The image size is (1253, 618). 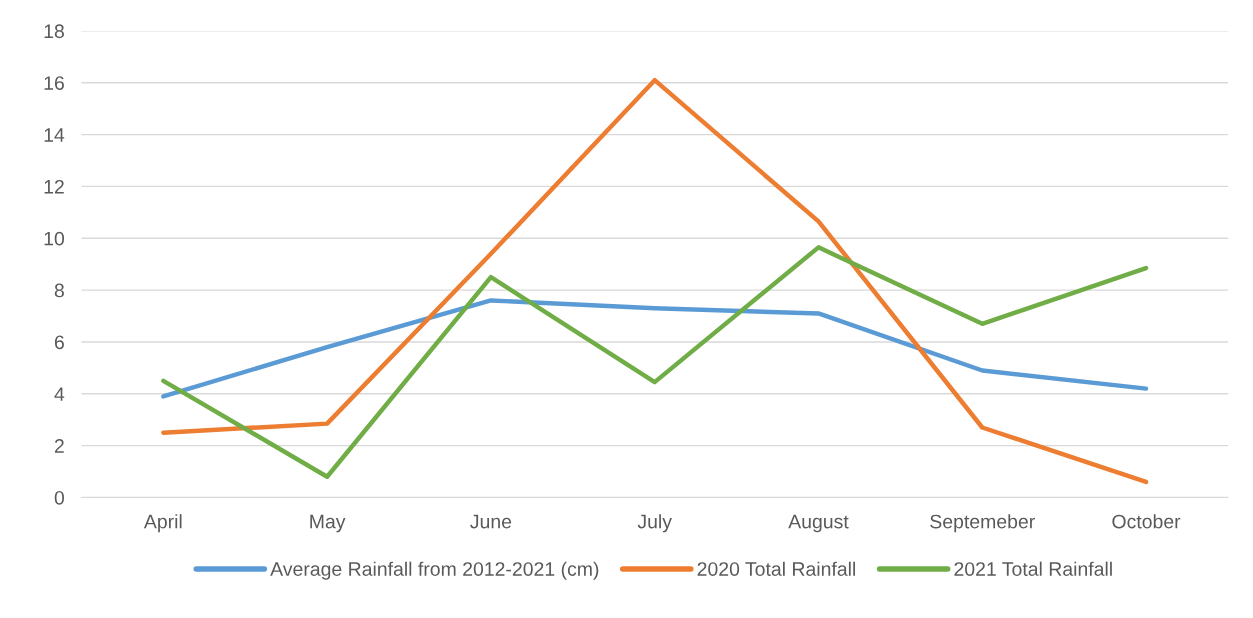 I want to click on y-tick-label: 12, so click(x=54, y=186).